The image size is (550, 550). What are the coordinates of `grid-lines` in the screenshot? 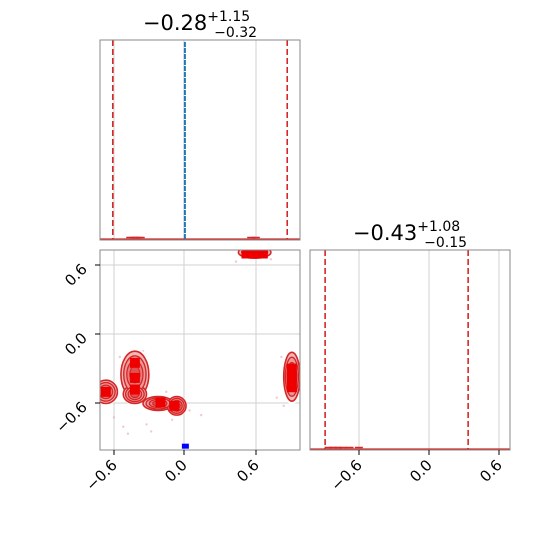 It's located at (429, 350).